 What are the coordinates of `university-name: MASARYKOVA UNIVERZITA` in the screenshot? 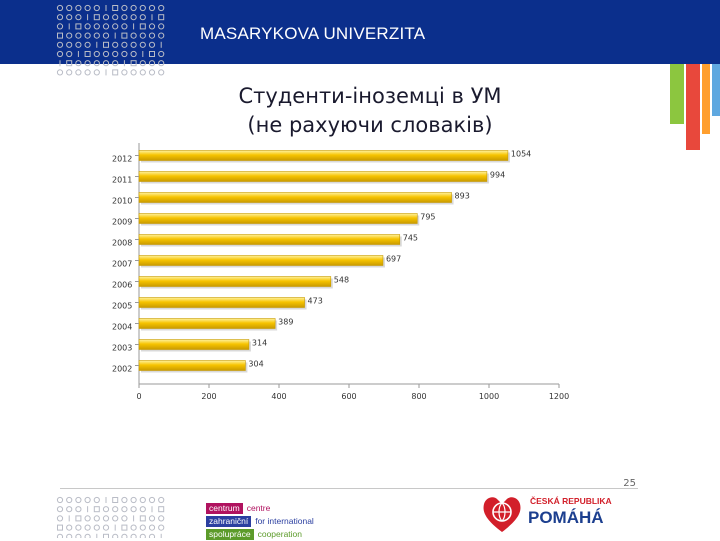 It's located at (313, 33).